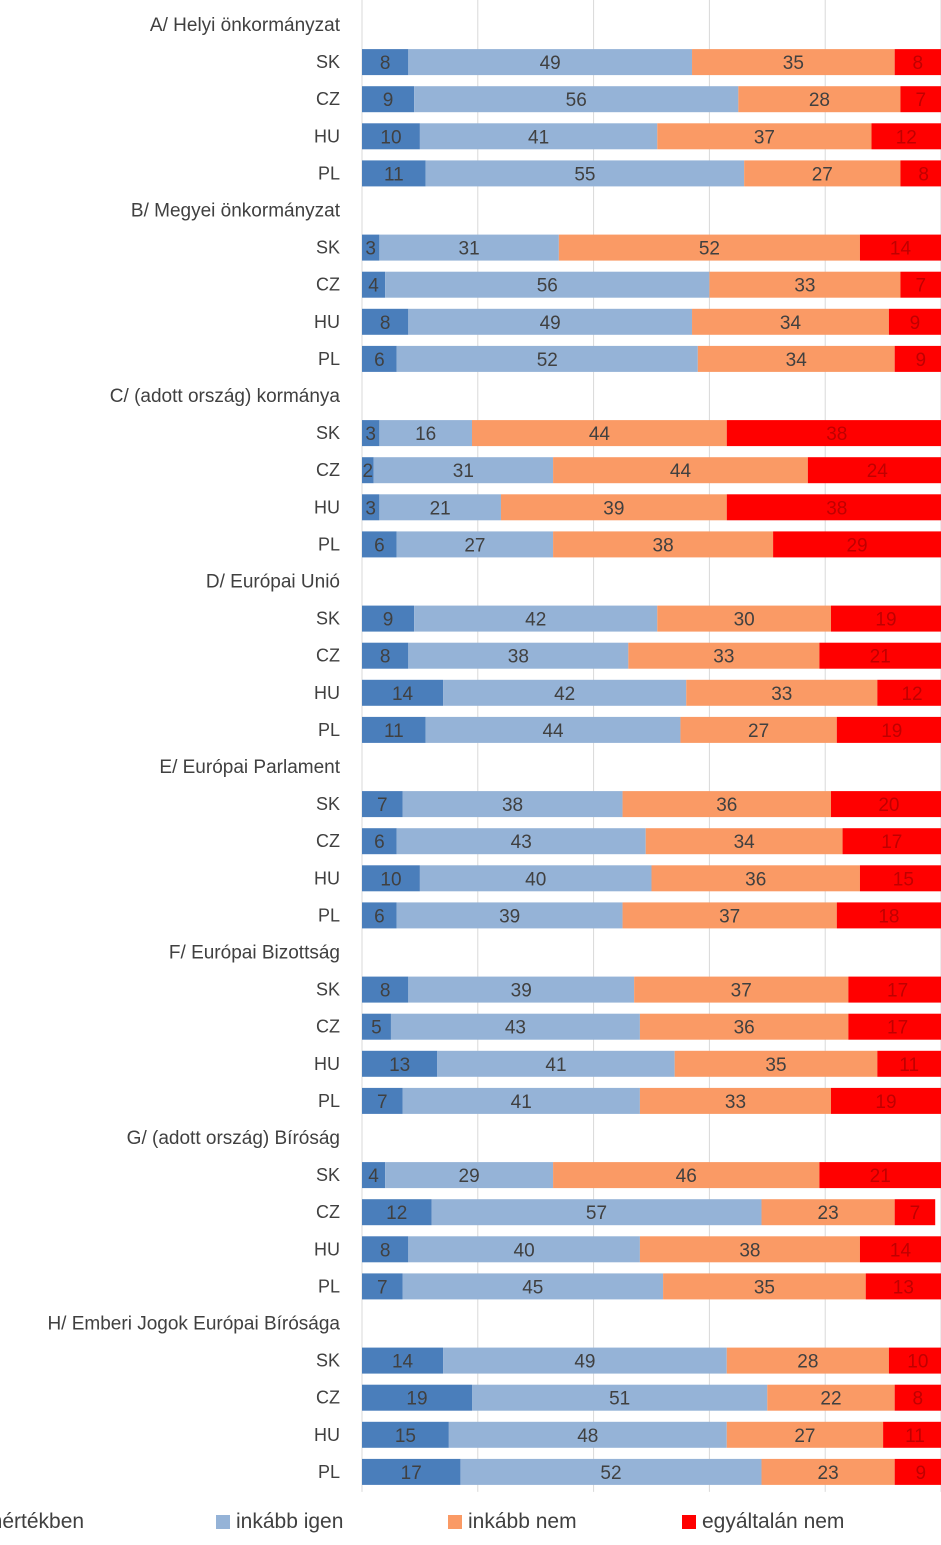 Image resolution: width=941 pixels, height=1545 pixels. What do you see at coordinates (909, 1065) in the screenshot?
I see `data-label: 11` at bounding box center [909, 1065].